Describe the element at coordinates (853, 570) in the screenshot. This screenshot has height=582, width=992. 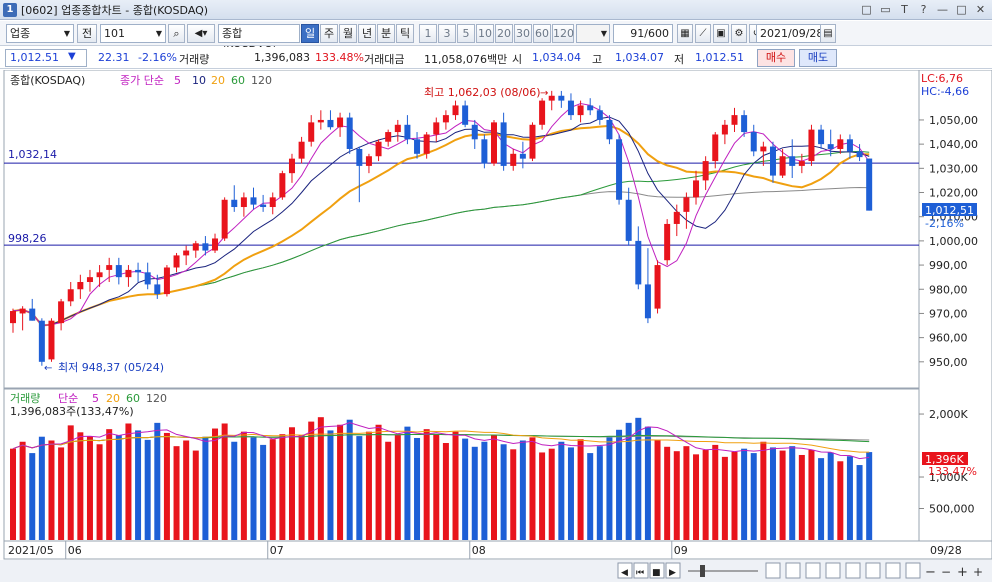
I see `compare-button` at that location.